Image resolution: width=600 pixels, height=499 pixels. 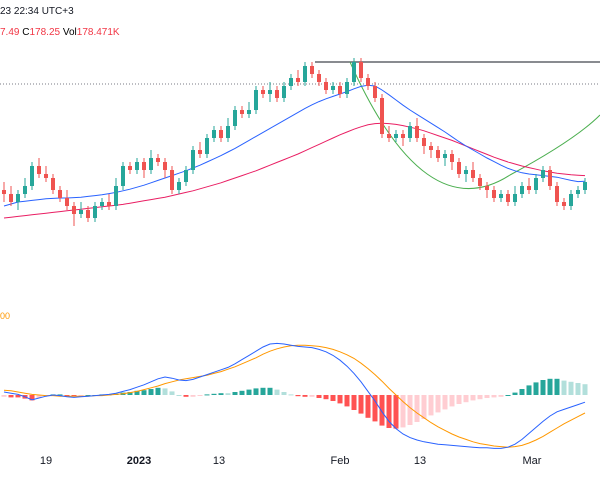 What do you see at coordinates (474, 125) in the screenshot?
I see `cup-arc` at bounding box center [474, 125].